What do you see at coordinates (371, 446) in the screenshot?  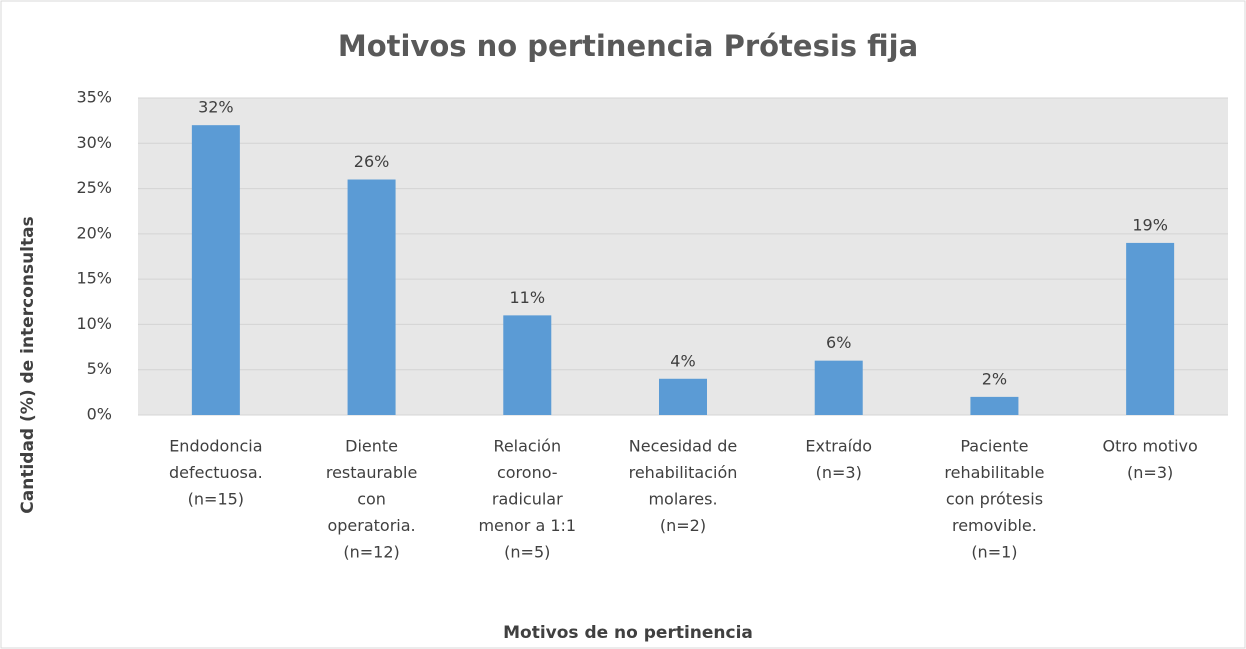 I see `x-tick-label: Diente` at bounding box center [371, 446].